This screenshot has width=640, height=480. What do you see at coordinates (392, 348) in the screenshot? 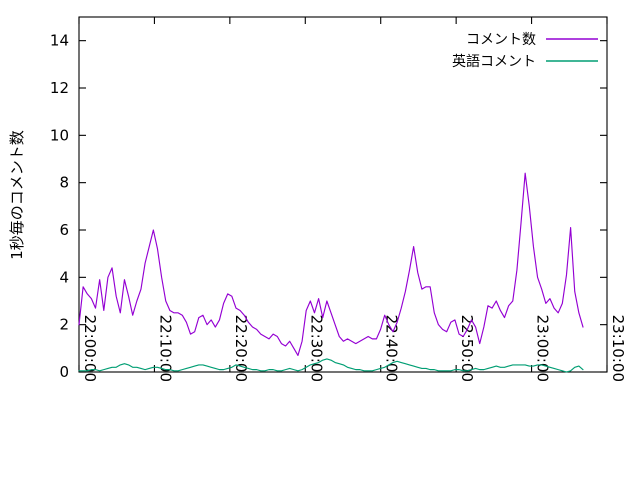
I see `x-tick-label: 22:40:00` at bounding box center [392, 348].